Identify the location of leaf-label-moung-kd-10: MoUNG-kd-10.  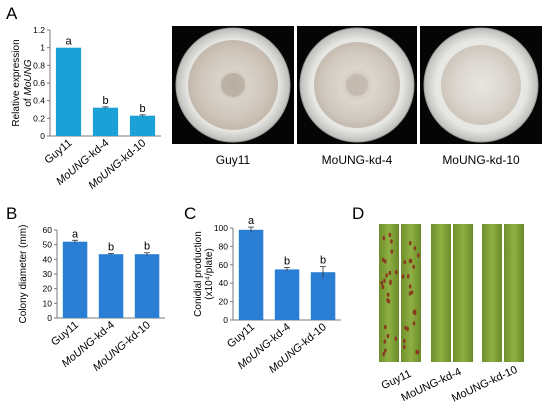
(484, 384).